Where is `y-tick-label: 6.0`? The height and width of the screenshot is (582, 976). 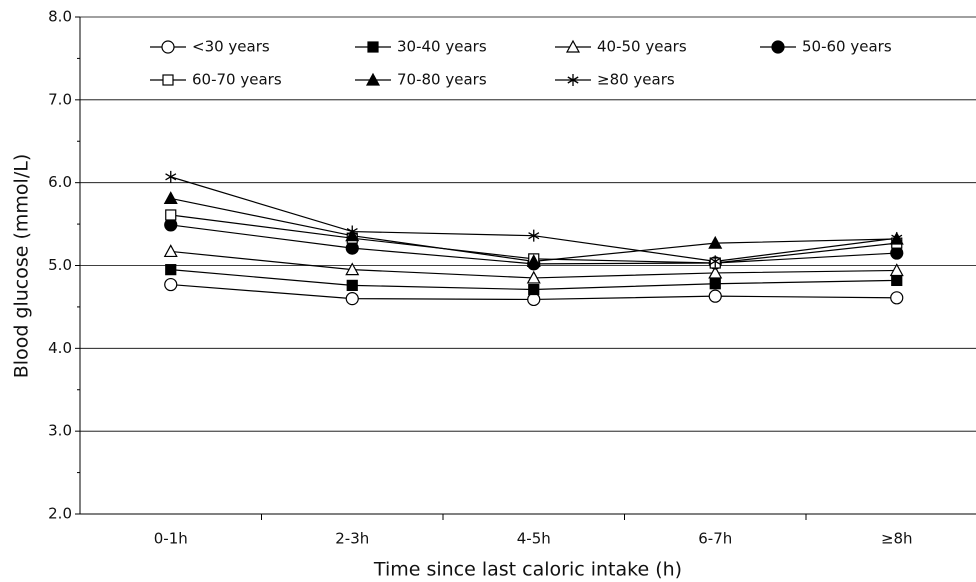
y-tick-label: 6.0 is located at coordinates (60, 182).